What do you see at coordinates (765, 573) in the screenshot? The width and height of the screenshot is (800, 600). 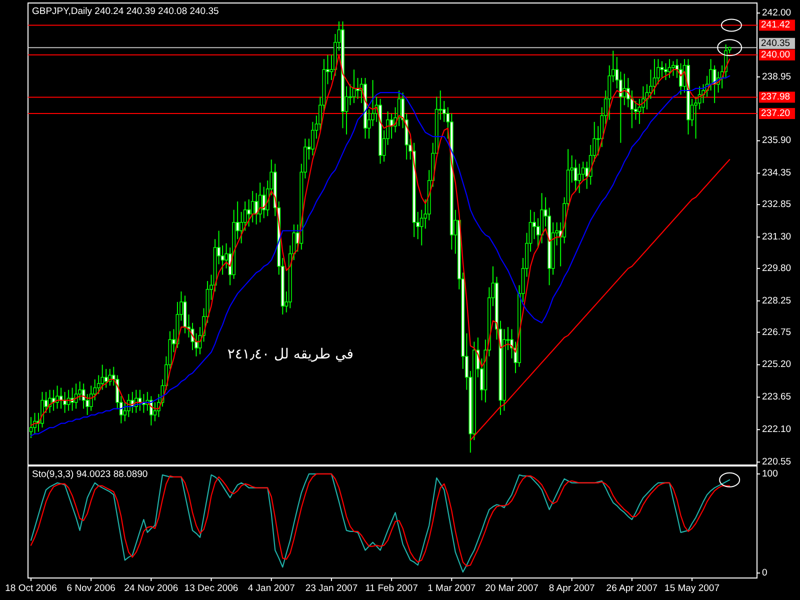 I see `y-tick-label: 0` at bounding box center [765, 573].